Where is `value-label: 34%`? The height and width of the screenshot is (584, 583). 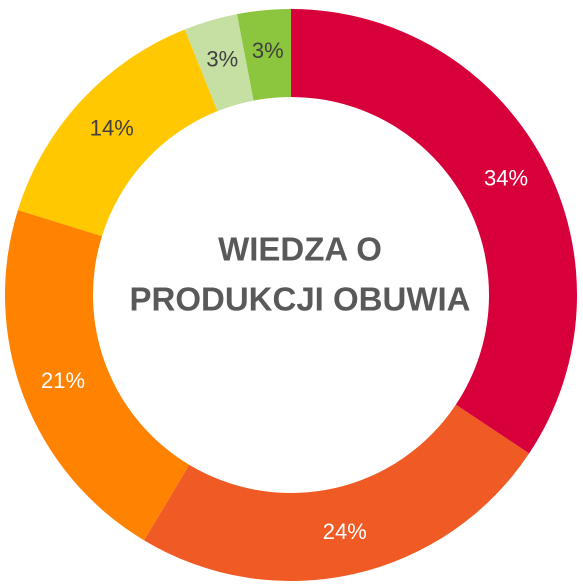 value-label: 34% is located at coordinates (506, 178).